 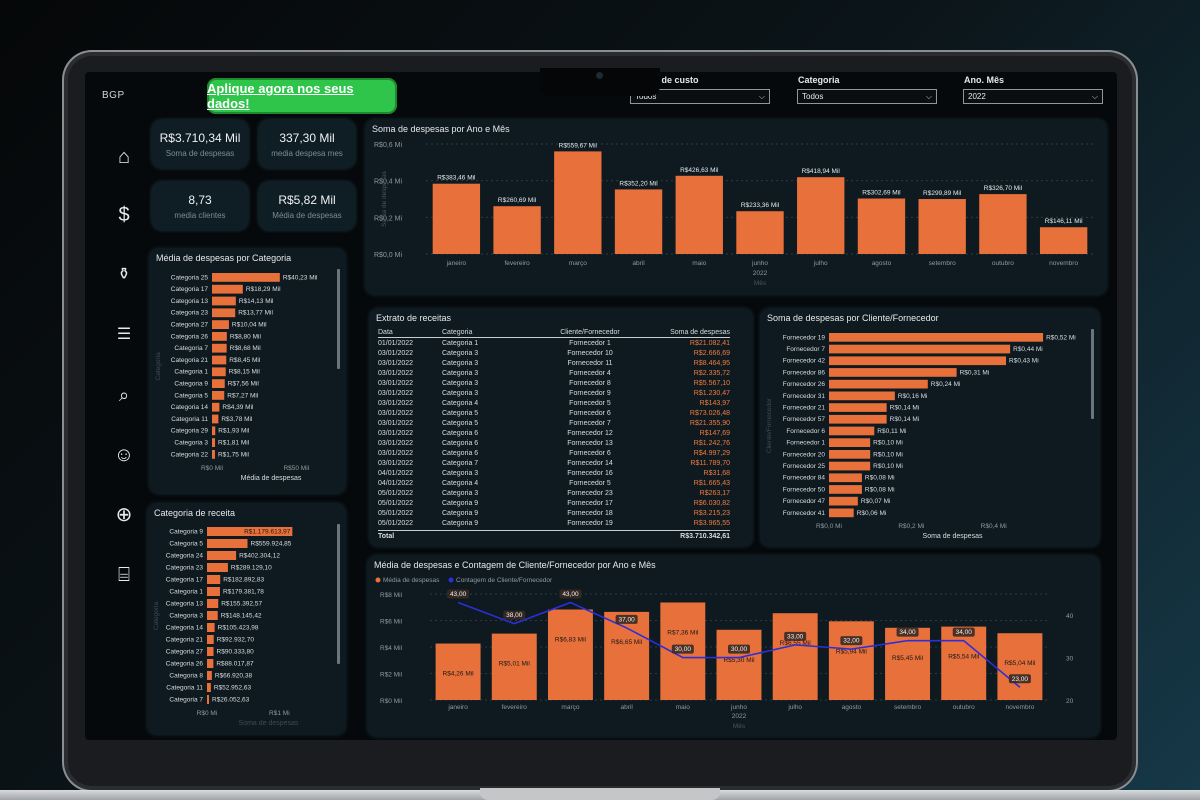 I want to click on y-tick-label: Fornecedor 57, so click(x=804, y=419).